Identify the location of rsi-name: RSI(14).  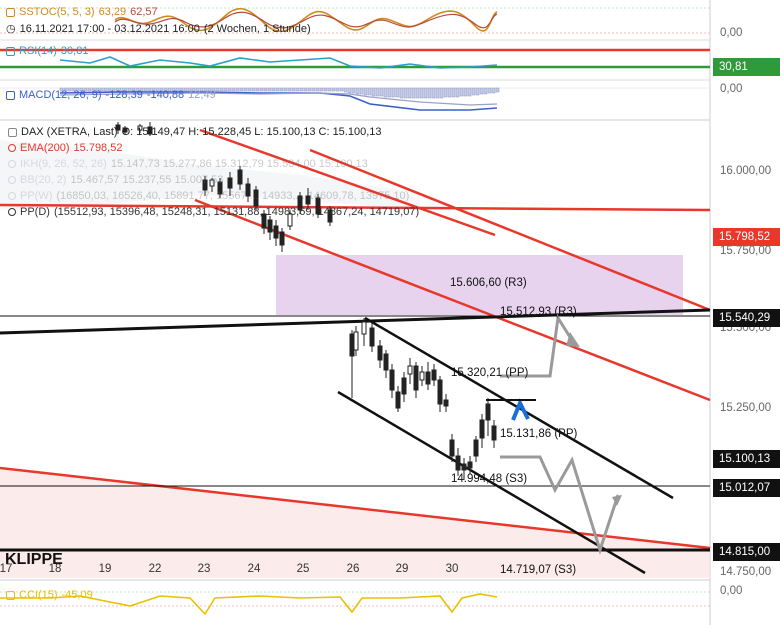
(38, 51).